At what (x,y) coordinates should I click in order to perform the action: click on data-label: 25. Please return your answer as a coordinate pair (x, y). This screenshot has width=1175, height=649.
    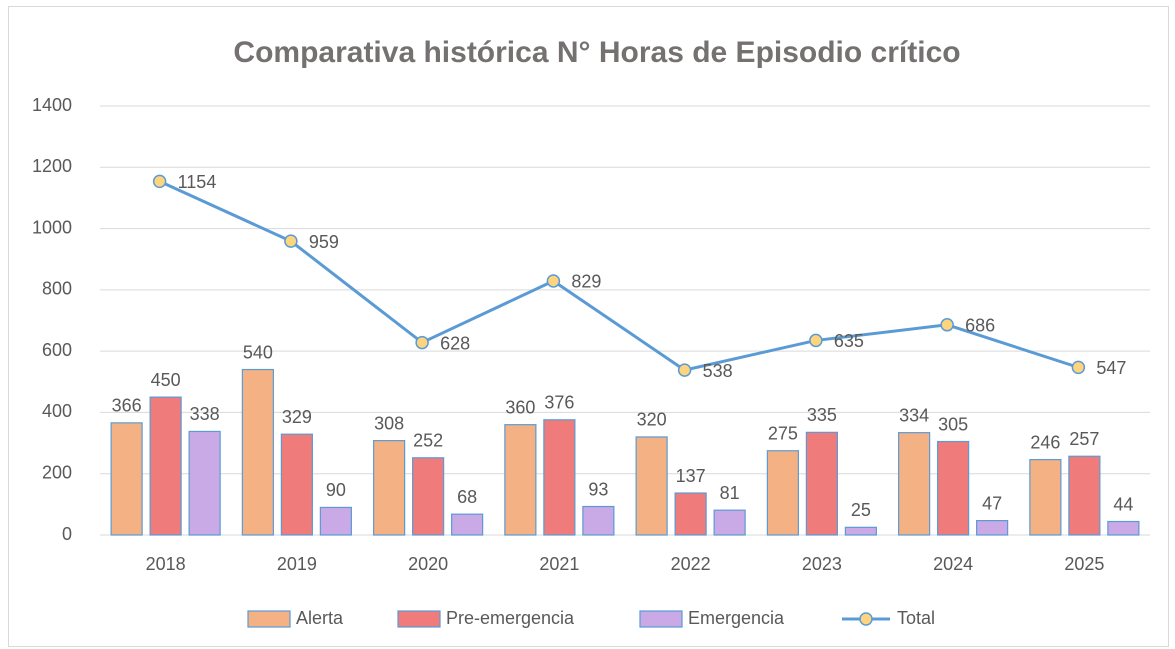
    Looking at the image, I should click on (861, 510).